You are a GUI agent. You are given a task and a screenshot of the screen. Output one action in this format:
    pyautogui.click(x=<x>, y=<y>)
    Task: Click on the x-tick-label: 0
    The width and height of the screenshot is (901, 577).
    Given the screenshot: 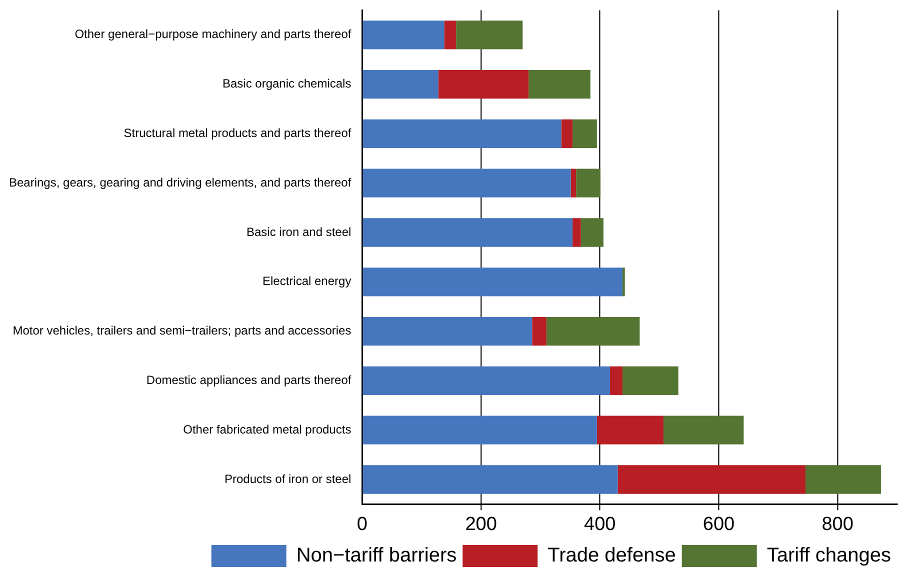 What is the action you would take?
    pyautogui.click(x=362, y=524)
    